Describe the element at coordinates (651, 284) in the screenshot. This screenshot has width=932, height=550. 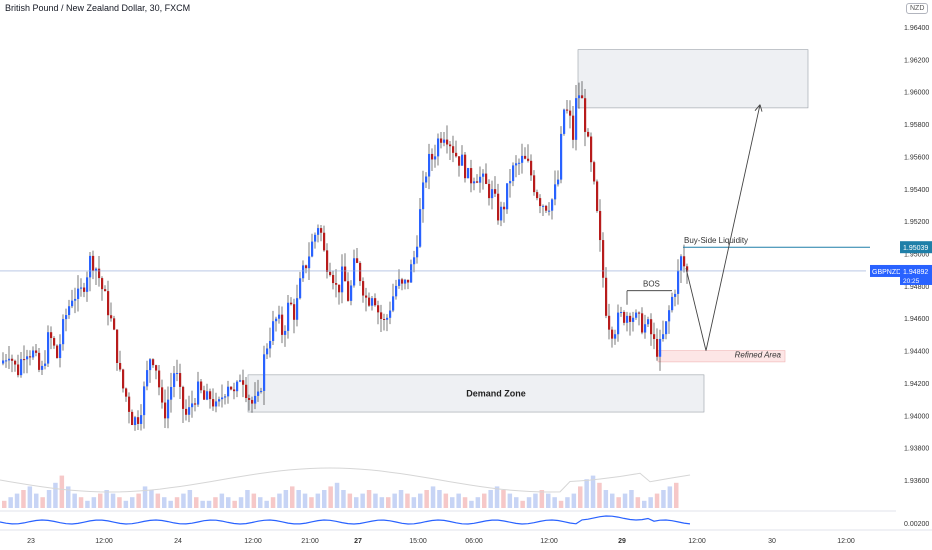
I see `bos-label: BOS` at that location.